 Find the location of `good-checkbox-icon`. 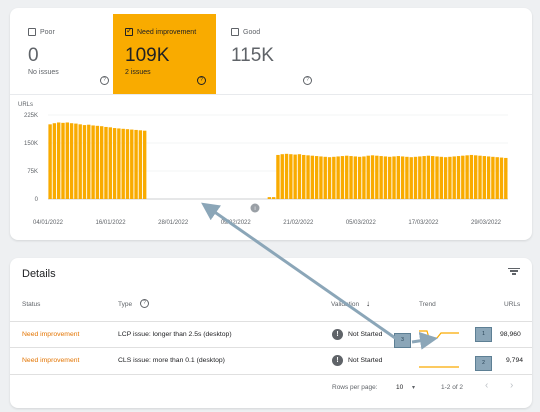

good-checkbox-icon is located at coordinates (235, 32).